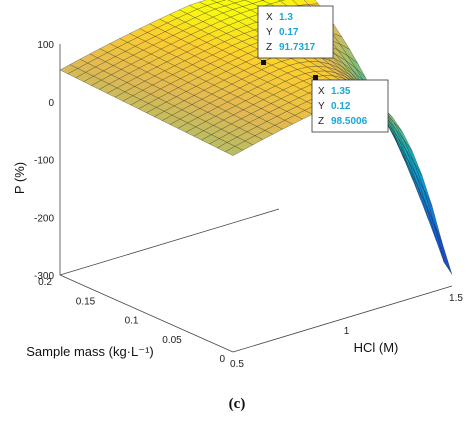  What do you see at coordinates (349, 121) in the screenshot?
I see `datatip-2-z-value: 98.5006` at bounding box center [349, 121].